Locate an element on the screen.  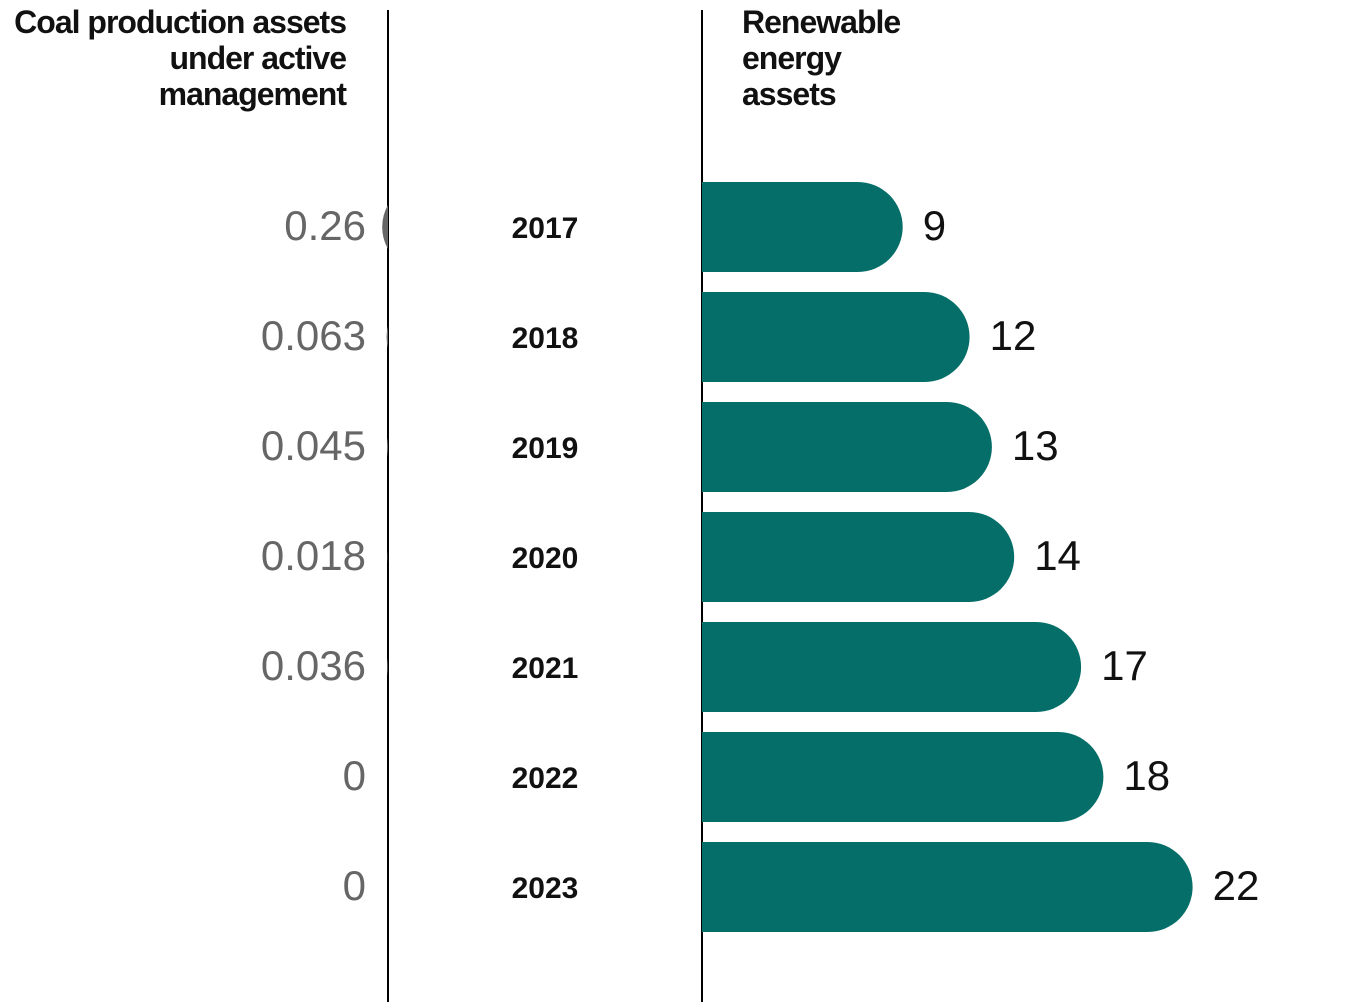
value-label: 18 is located at coordinates (1146, 775).